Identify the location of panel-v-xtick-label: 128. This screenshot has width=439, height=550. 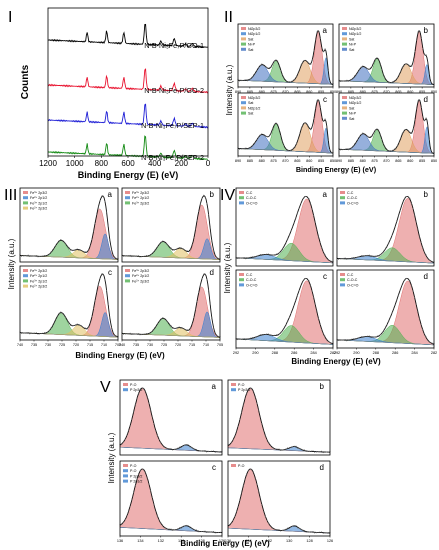
(309, 541).